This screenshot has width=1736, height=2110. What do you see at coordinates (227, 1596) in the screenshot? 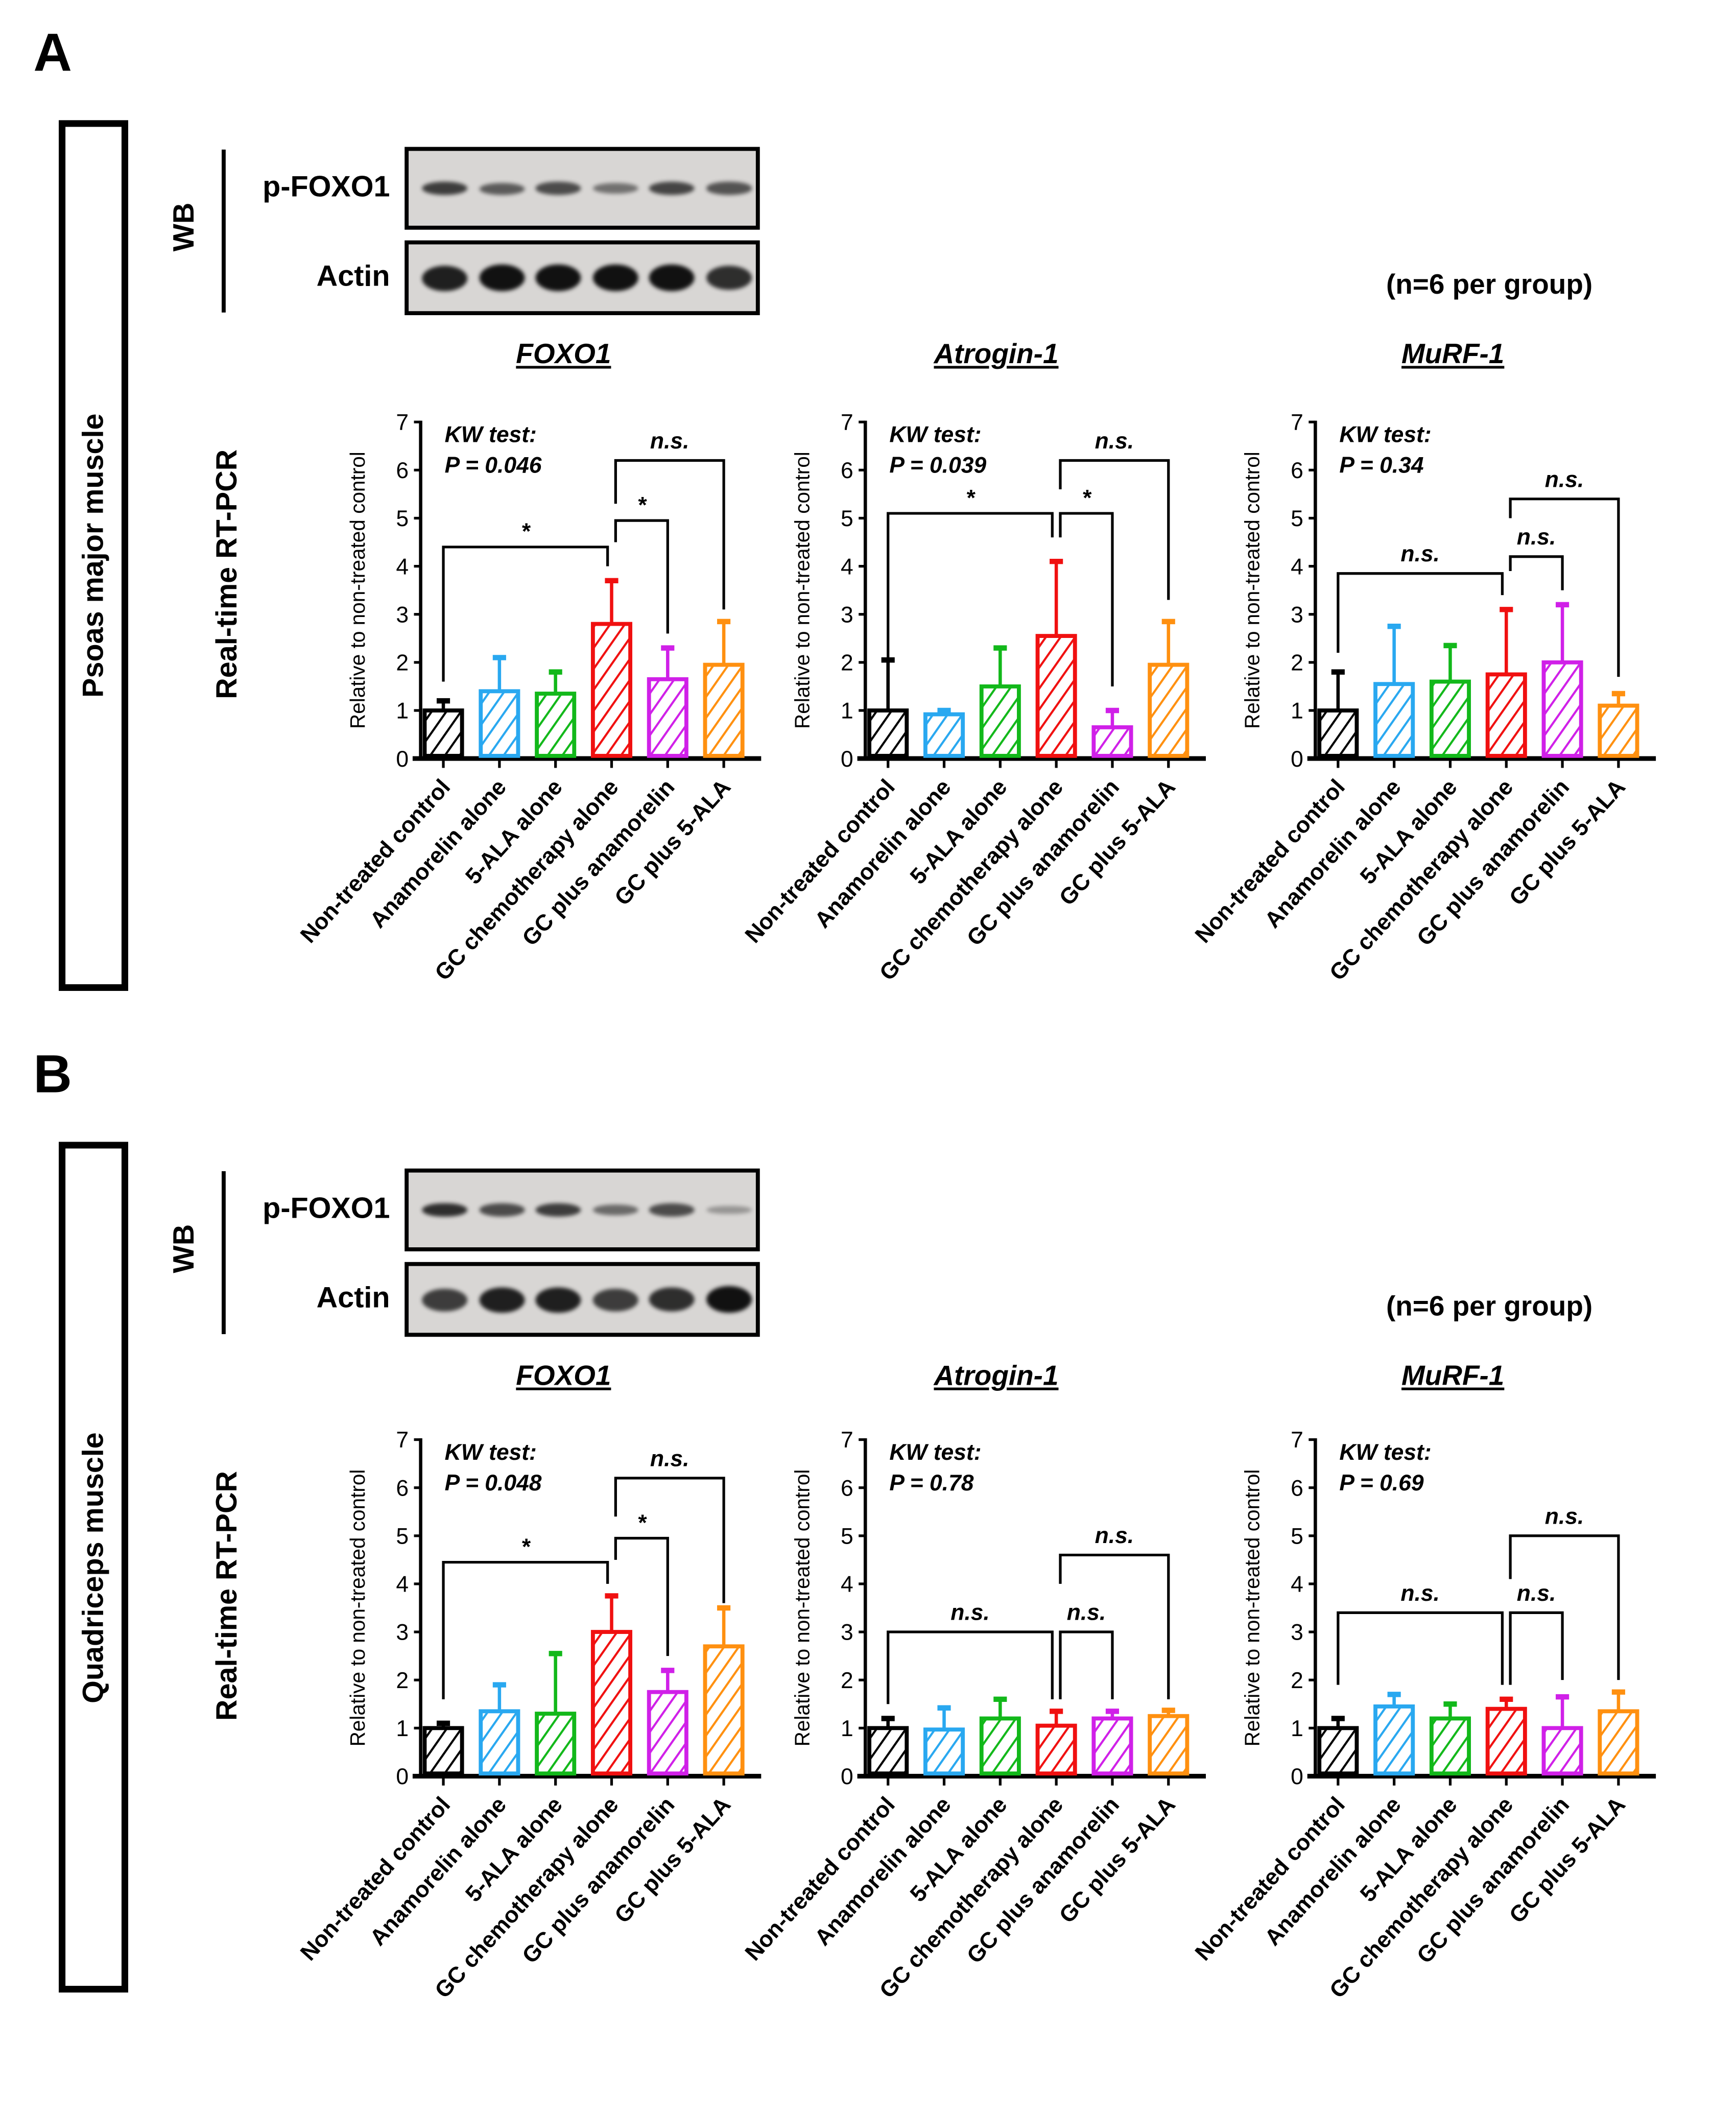
I see `rtpcr-label: Real-time RT-PCR` at bounding box center [227, 1596].